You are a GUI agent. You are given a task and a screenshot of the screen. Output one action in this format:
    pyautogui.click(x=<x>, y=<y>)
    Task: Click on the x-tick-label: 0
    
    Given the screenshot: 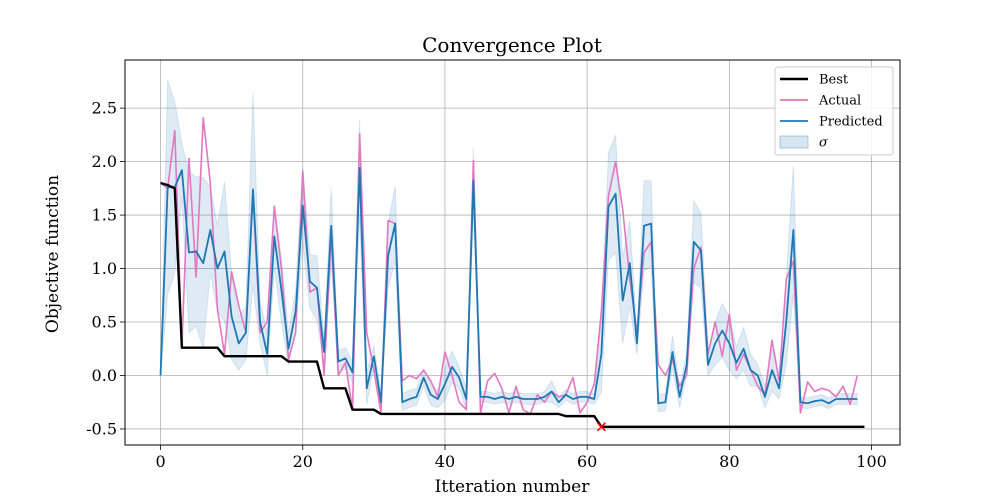 What is the action you would take?
    pyautogui.click(x=160, y=461)
    